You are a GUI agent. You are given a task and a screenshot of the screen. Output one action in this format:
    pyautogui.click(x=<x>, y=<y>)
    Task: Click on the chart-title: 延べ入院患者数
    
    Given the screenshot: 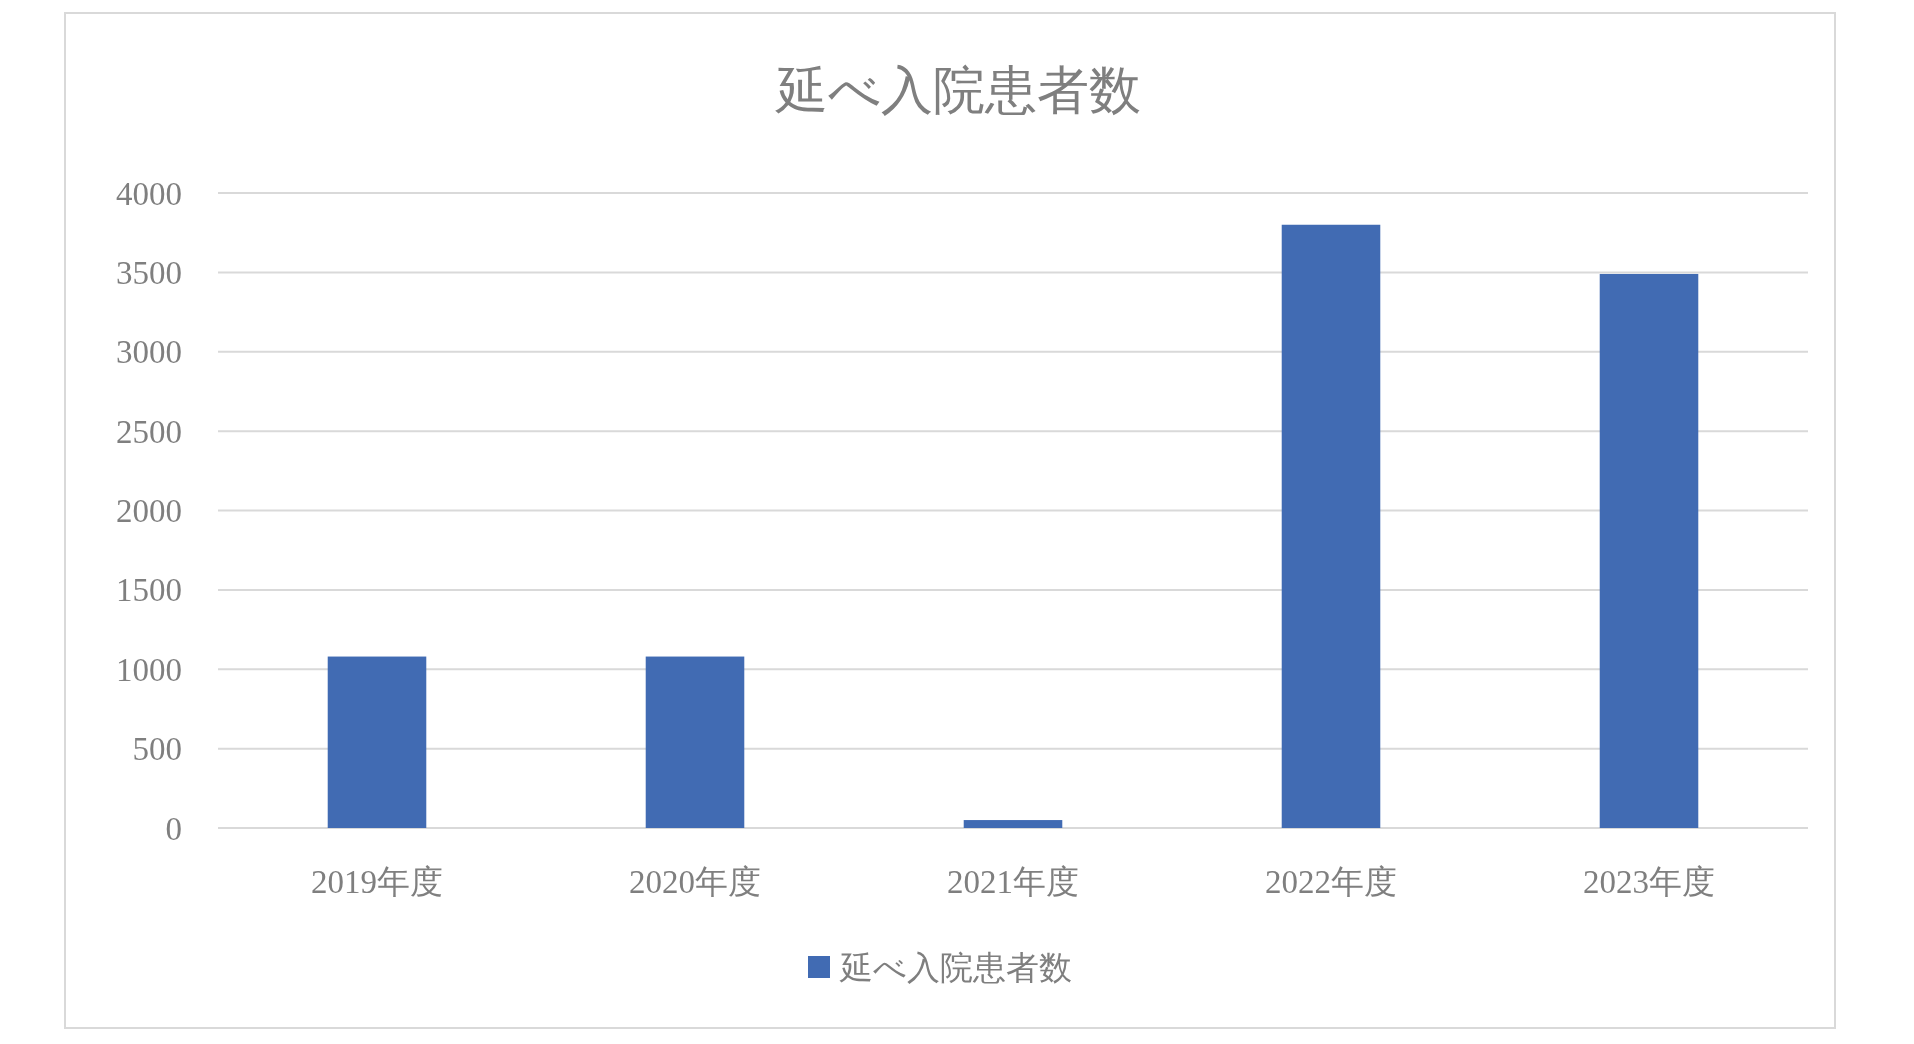 What is the action you would take?
    pyautogui.click(x=957, y=90)
    